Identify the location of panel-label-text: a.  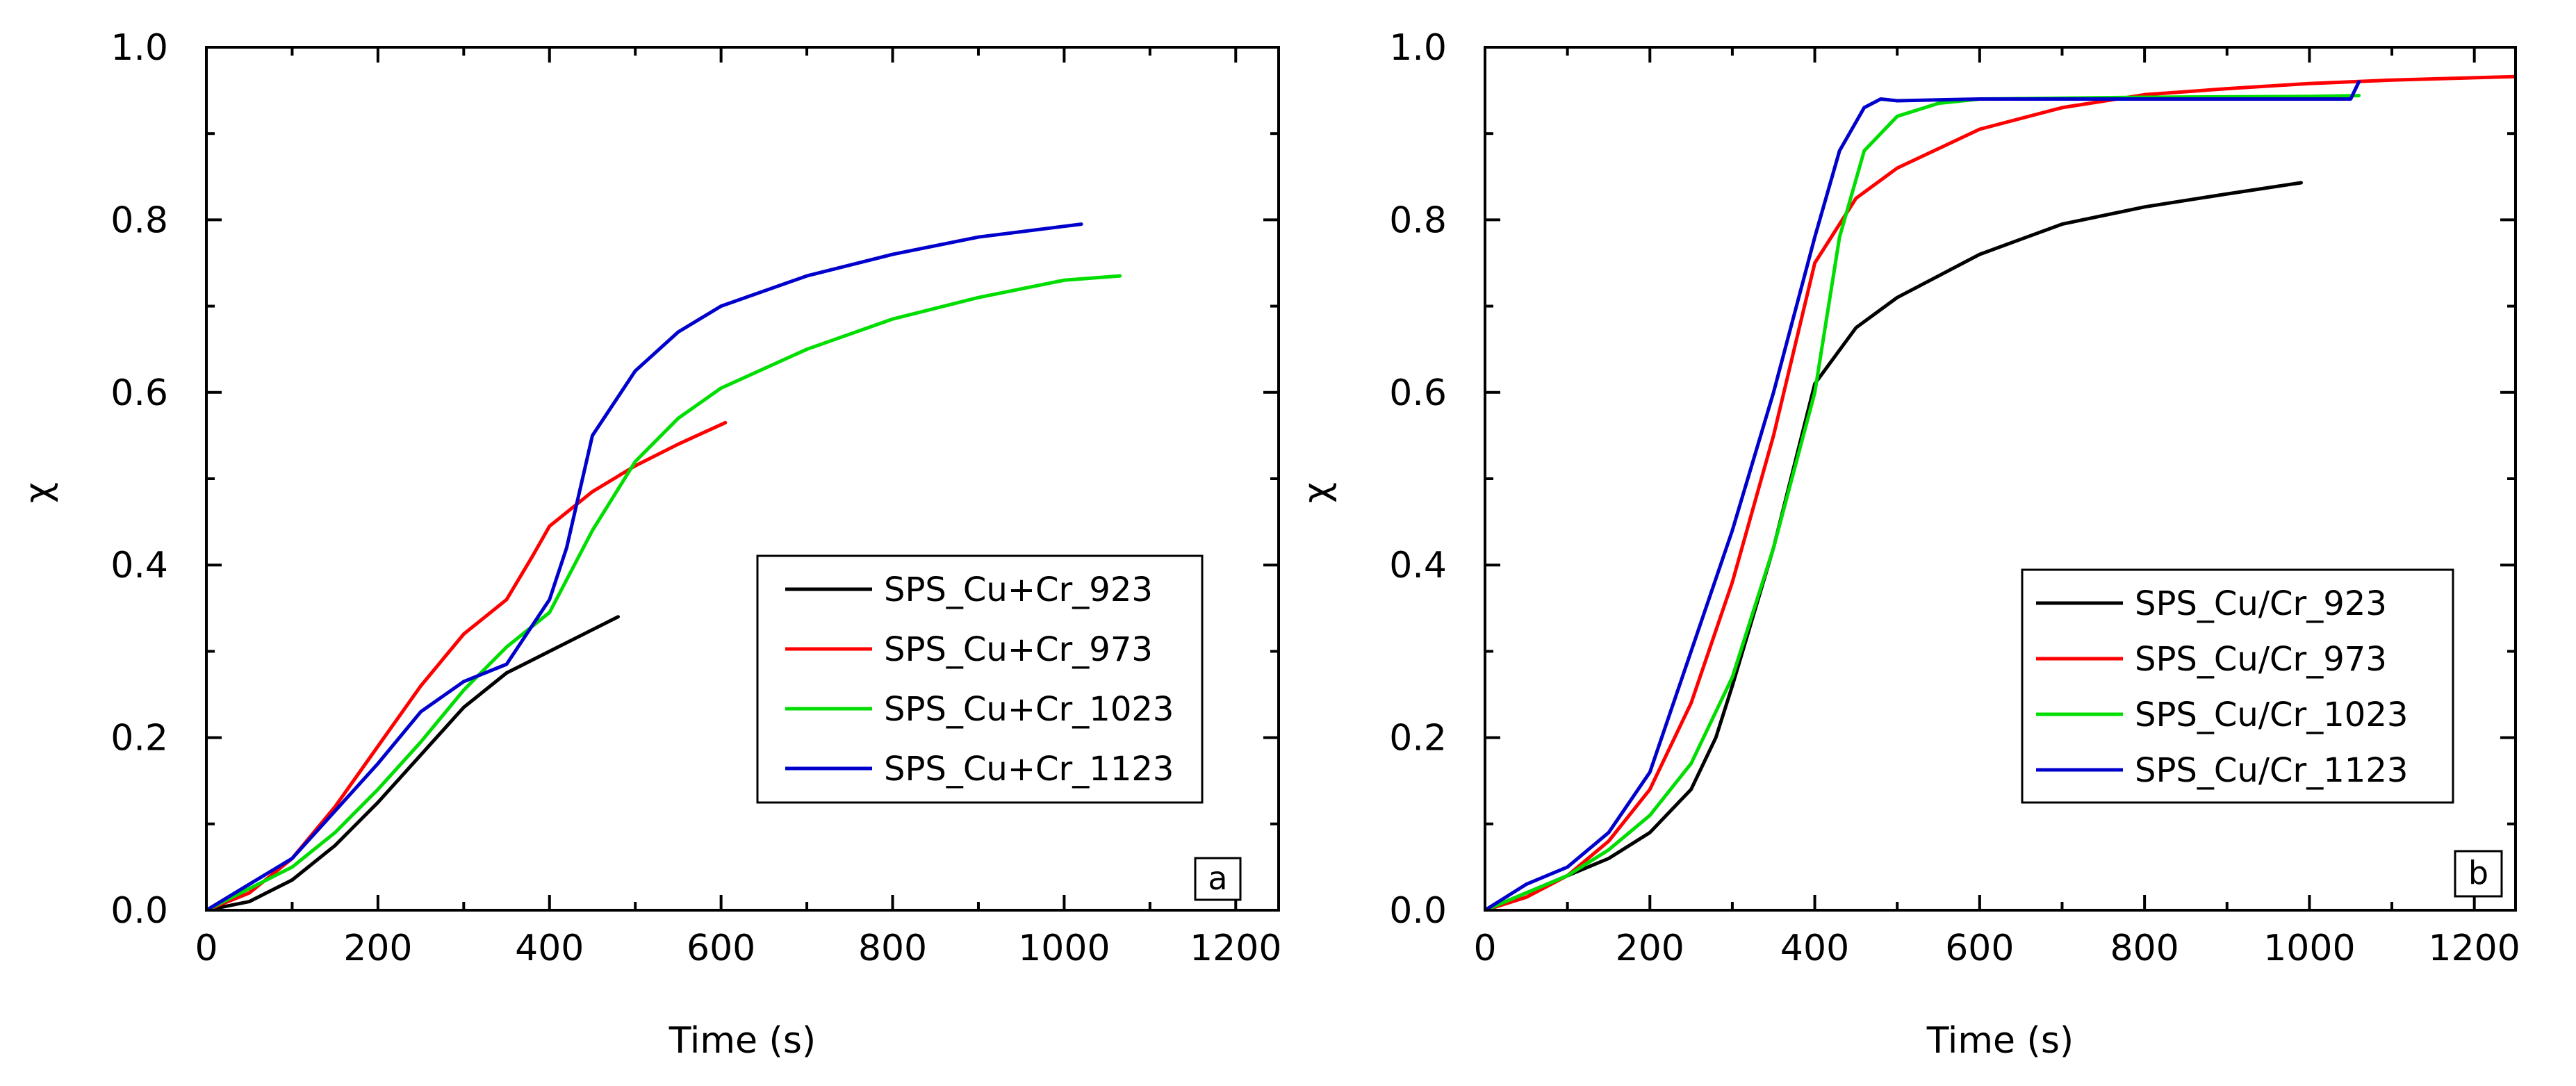
(1217, 878).